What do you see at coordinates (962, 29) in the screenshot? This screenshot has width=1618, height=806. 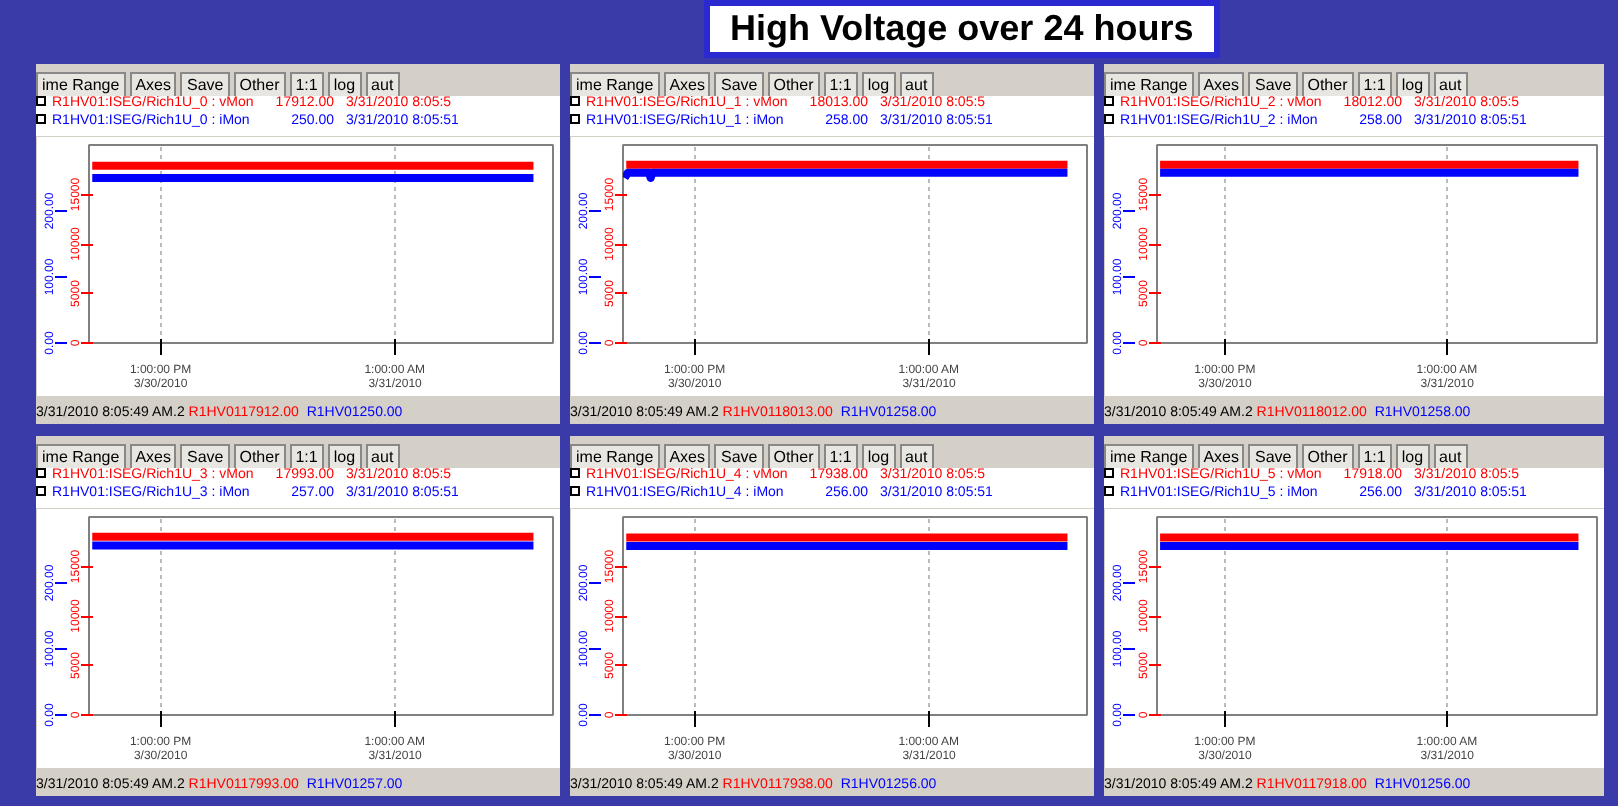 I see `text: High Voltage over 24 hours` at bounding box center [962, 29].